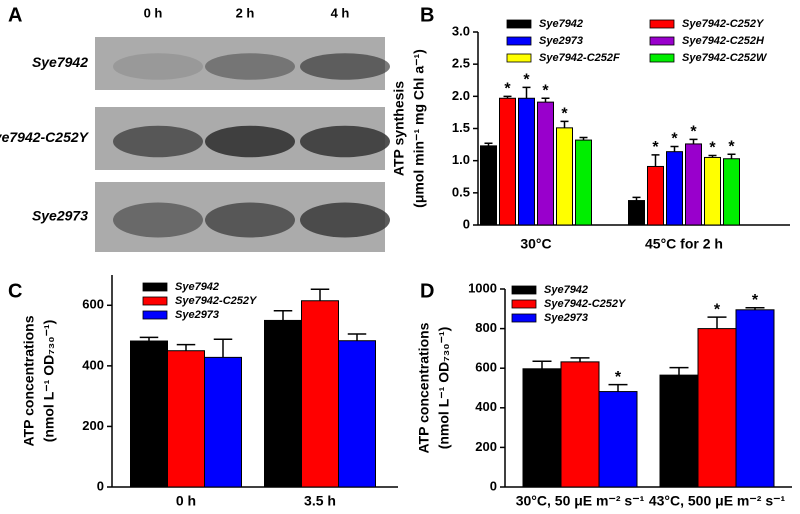 The width and height of the screenshot is (800, 514). I want to click on legend-label: Sye7942-C252F, so click(579, 58).